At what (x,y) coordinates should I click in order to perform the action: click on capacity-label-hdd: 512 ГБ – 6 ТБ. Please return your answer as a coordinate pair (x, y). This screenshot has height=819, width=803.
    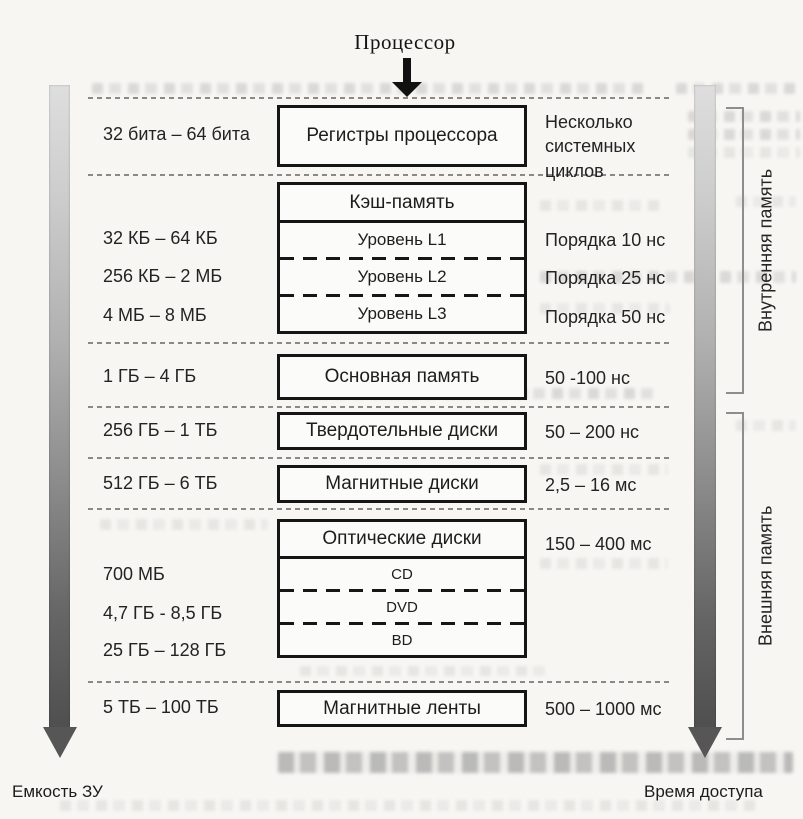
    Looking at the image, I should click on (160, 483).